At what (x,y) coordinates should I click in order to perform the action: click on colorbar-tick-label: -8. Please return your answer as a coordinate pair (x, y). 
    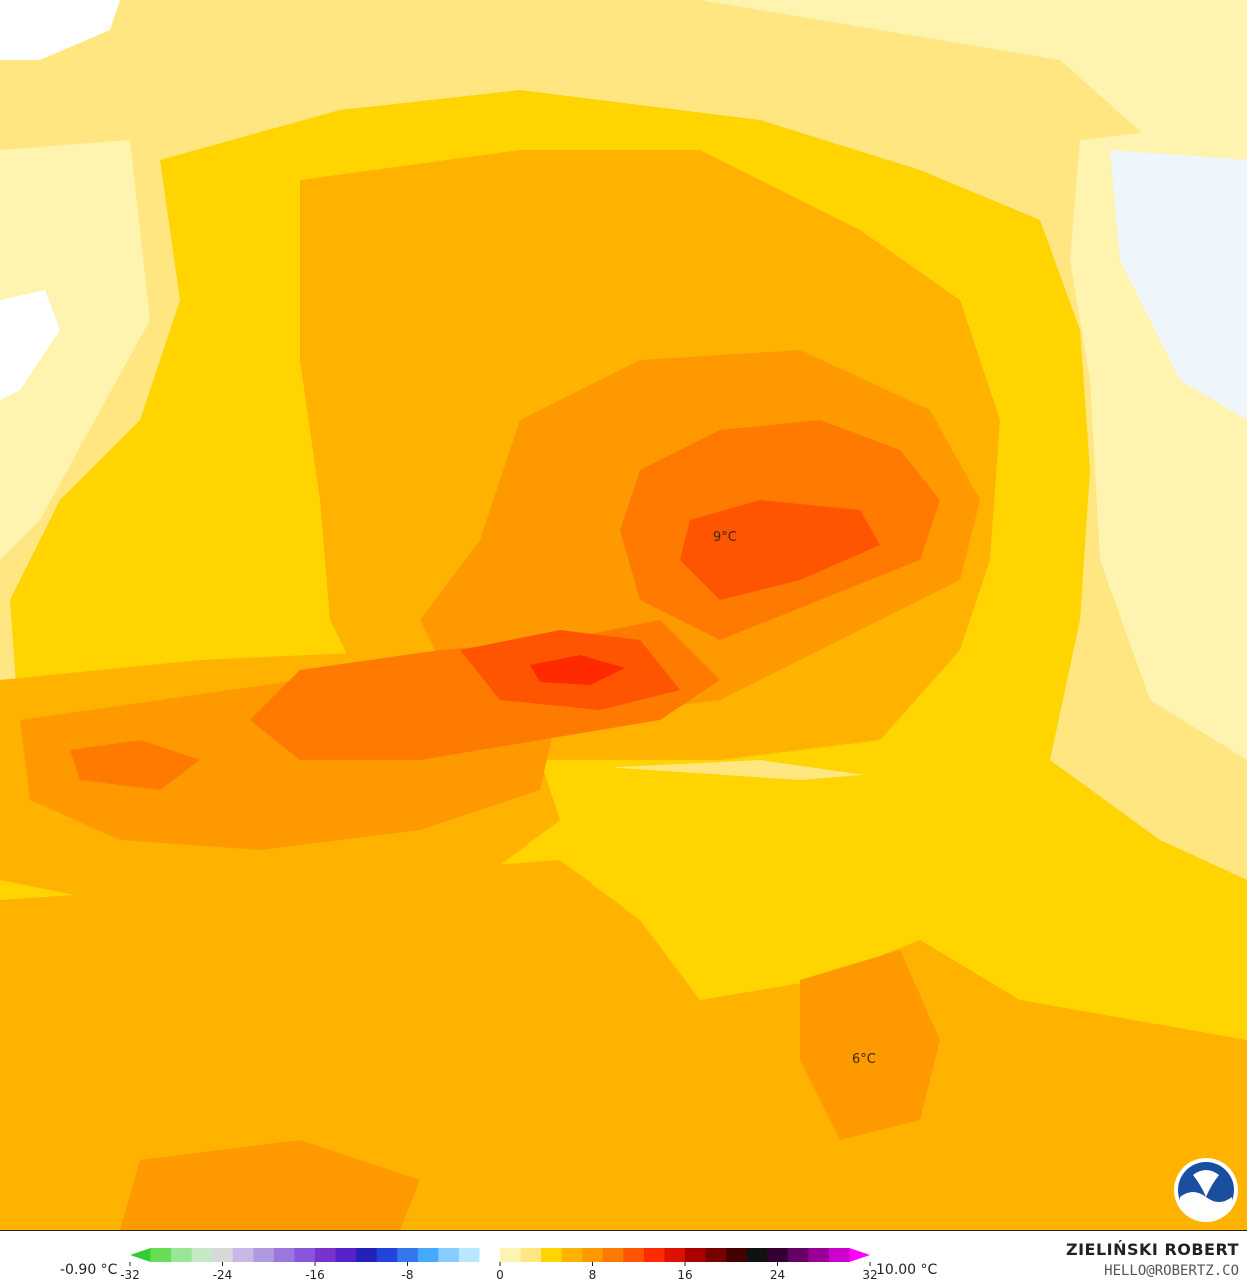
    Looking at the image, I should click on (408, 1275).